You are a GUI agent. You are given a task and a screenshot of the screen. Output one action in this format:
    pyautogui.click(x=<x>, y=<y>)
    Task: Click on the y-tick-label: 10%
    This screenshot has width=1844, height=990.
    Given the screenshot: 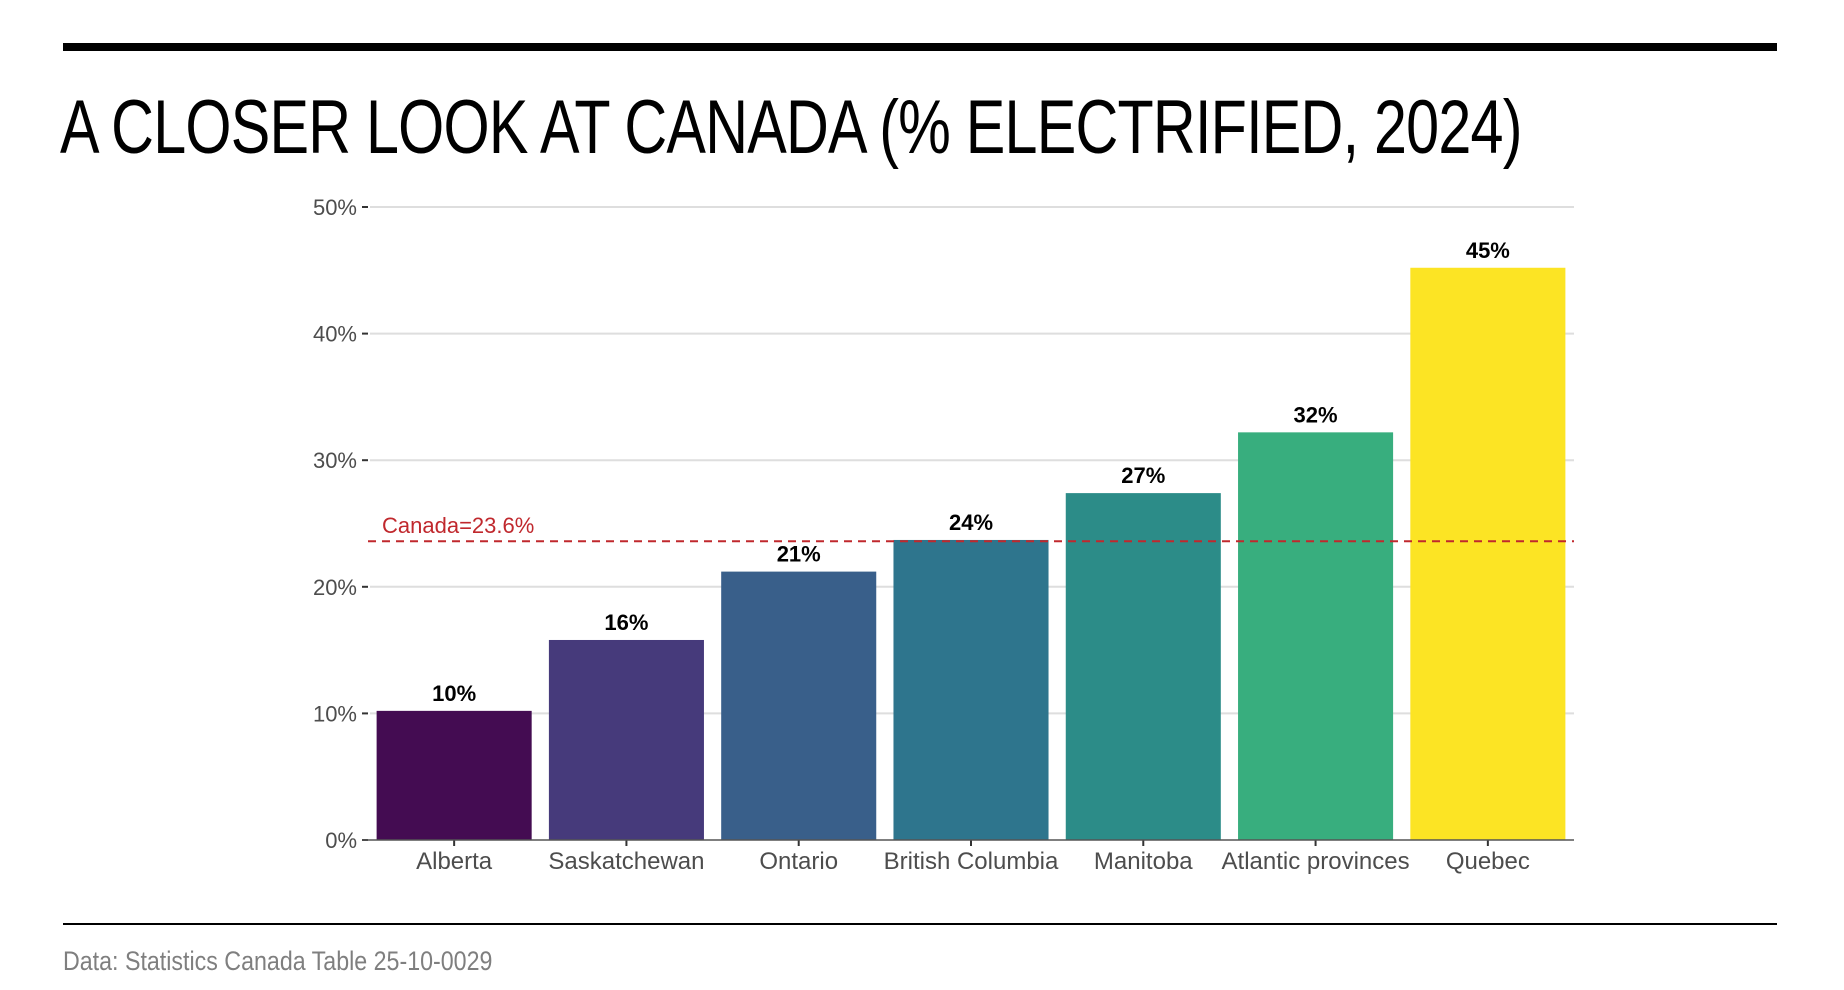 What is the action you would take?
    pyautogui.click(x=335, y=713)
    